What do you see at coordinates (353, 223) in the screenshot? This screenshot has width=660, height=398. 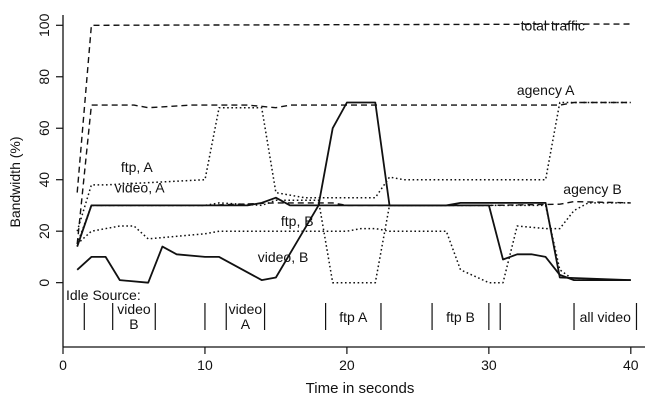 I see `series-line-agency-b` at bounding box center [353, 223].